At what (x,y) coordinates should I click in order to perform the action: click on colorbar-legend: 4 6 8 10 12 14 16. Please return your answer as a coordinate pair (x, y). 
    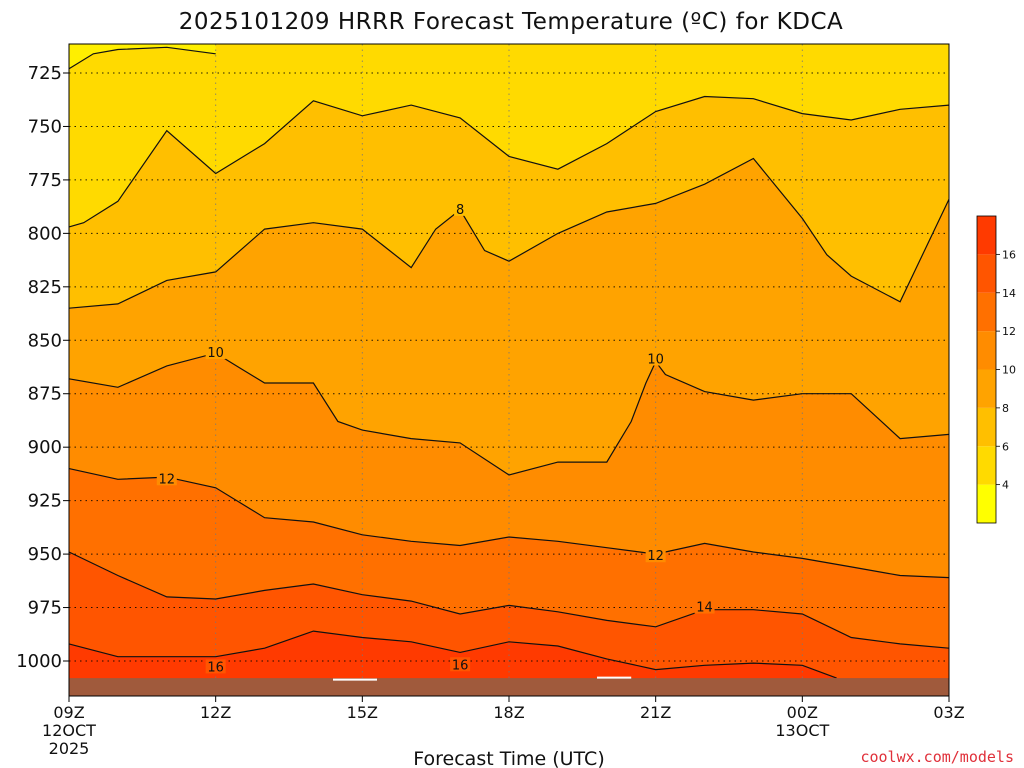
    Looking at the image, I should click on (996, 369).